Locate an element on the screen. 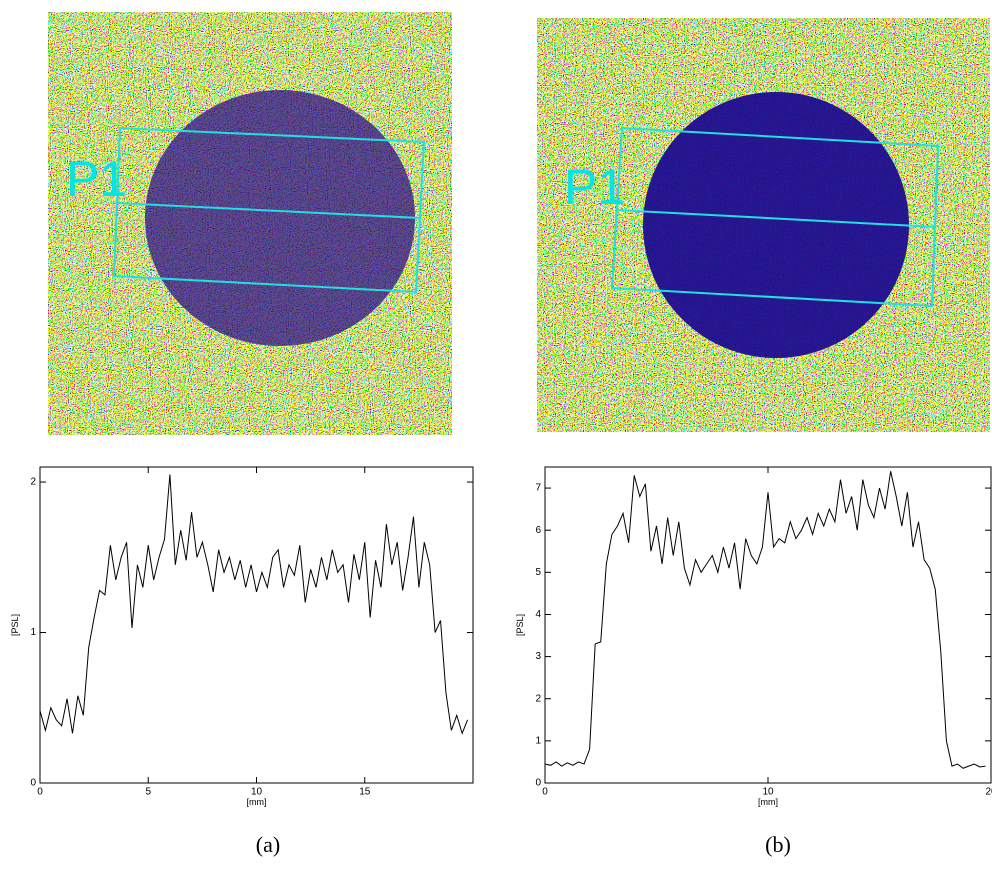  x-tick-label: 5 is located at coordinates (148, 792).